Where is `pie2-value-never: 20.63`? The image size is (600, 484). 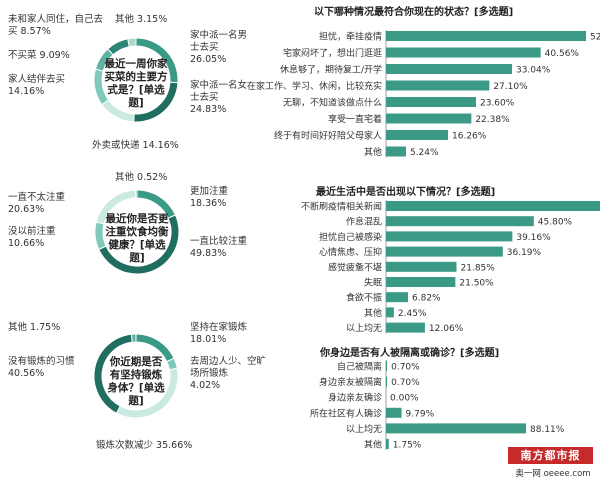
pie2-value-never: 20.63 is located at coordinates (22, 209).